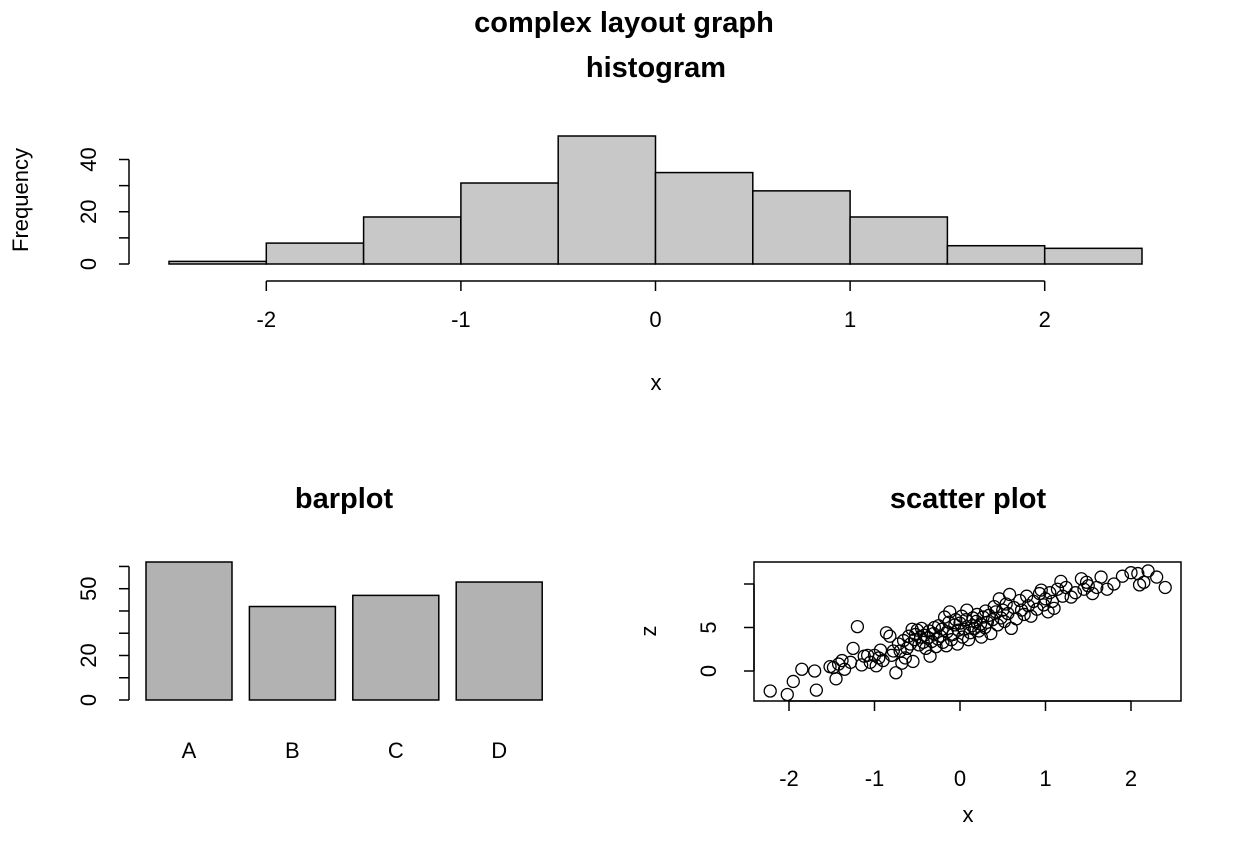 The width and height of the screenshot is (1248, 864). What do you see at coordinates (88, 700) in the screenshot?
I see `barplot-y-tick-label: 0` at bounding box center [88, 700].